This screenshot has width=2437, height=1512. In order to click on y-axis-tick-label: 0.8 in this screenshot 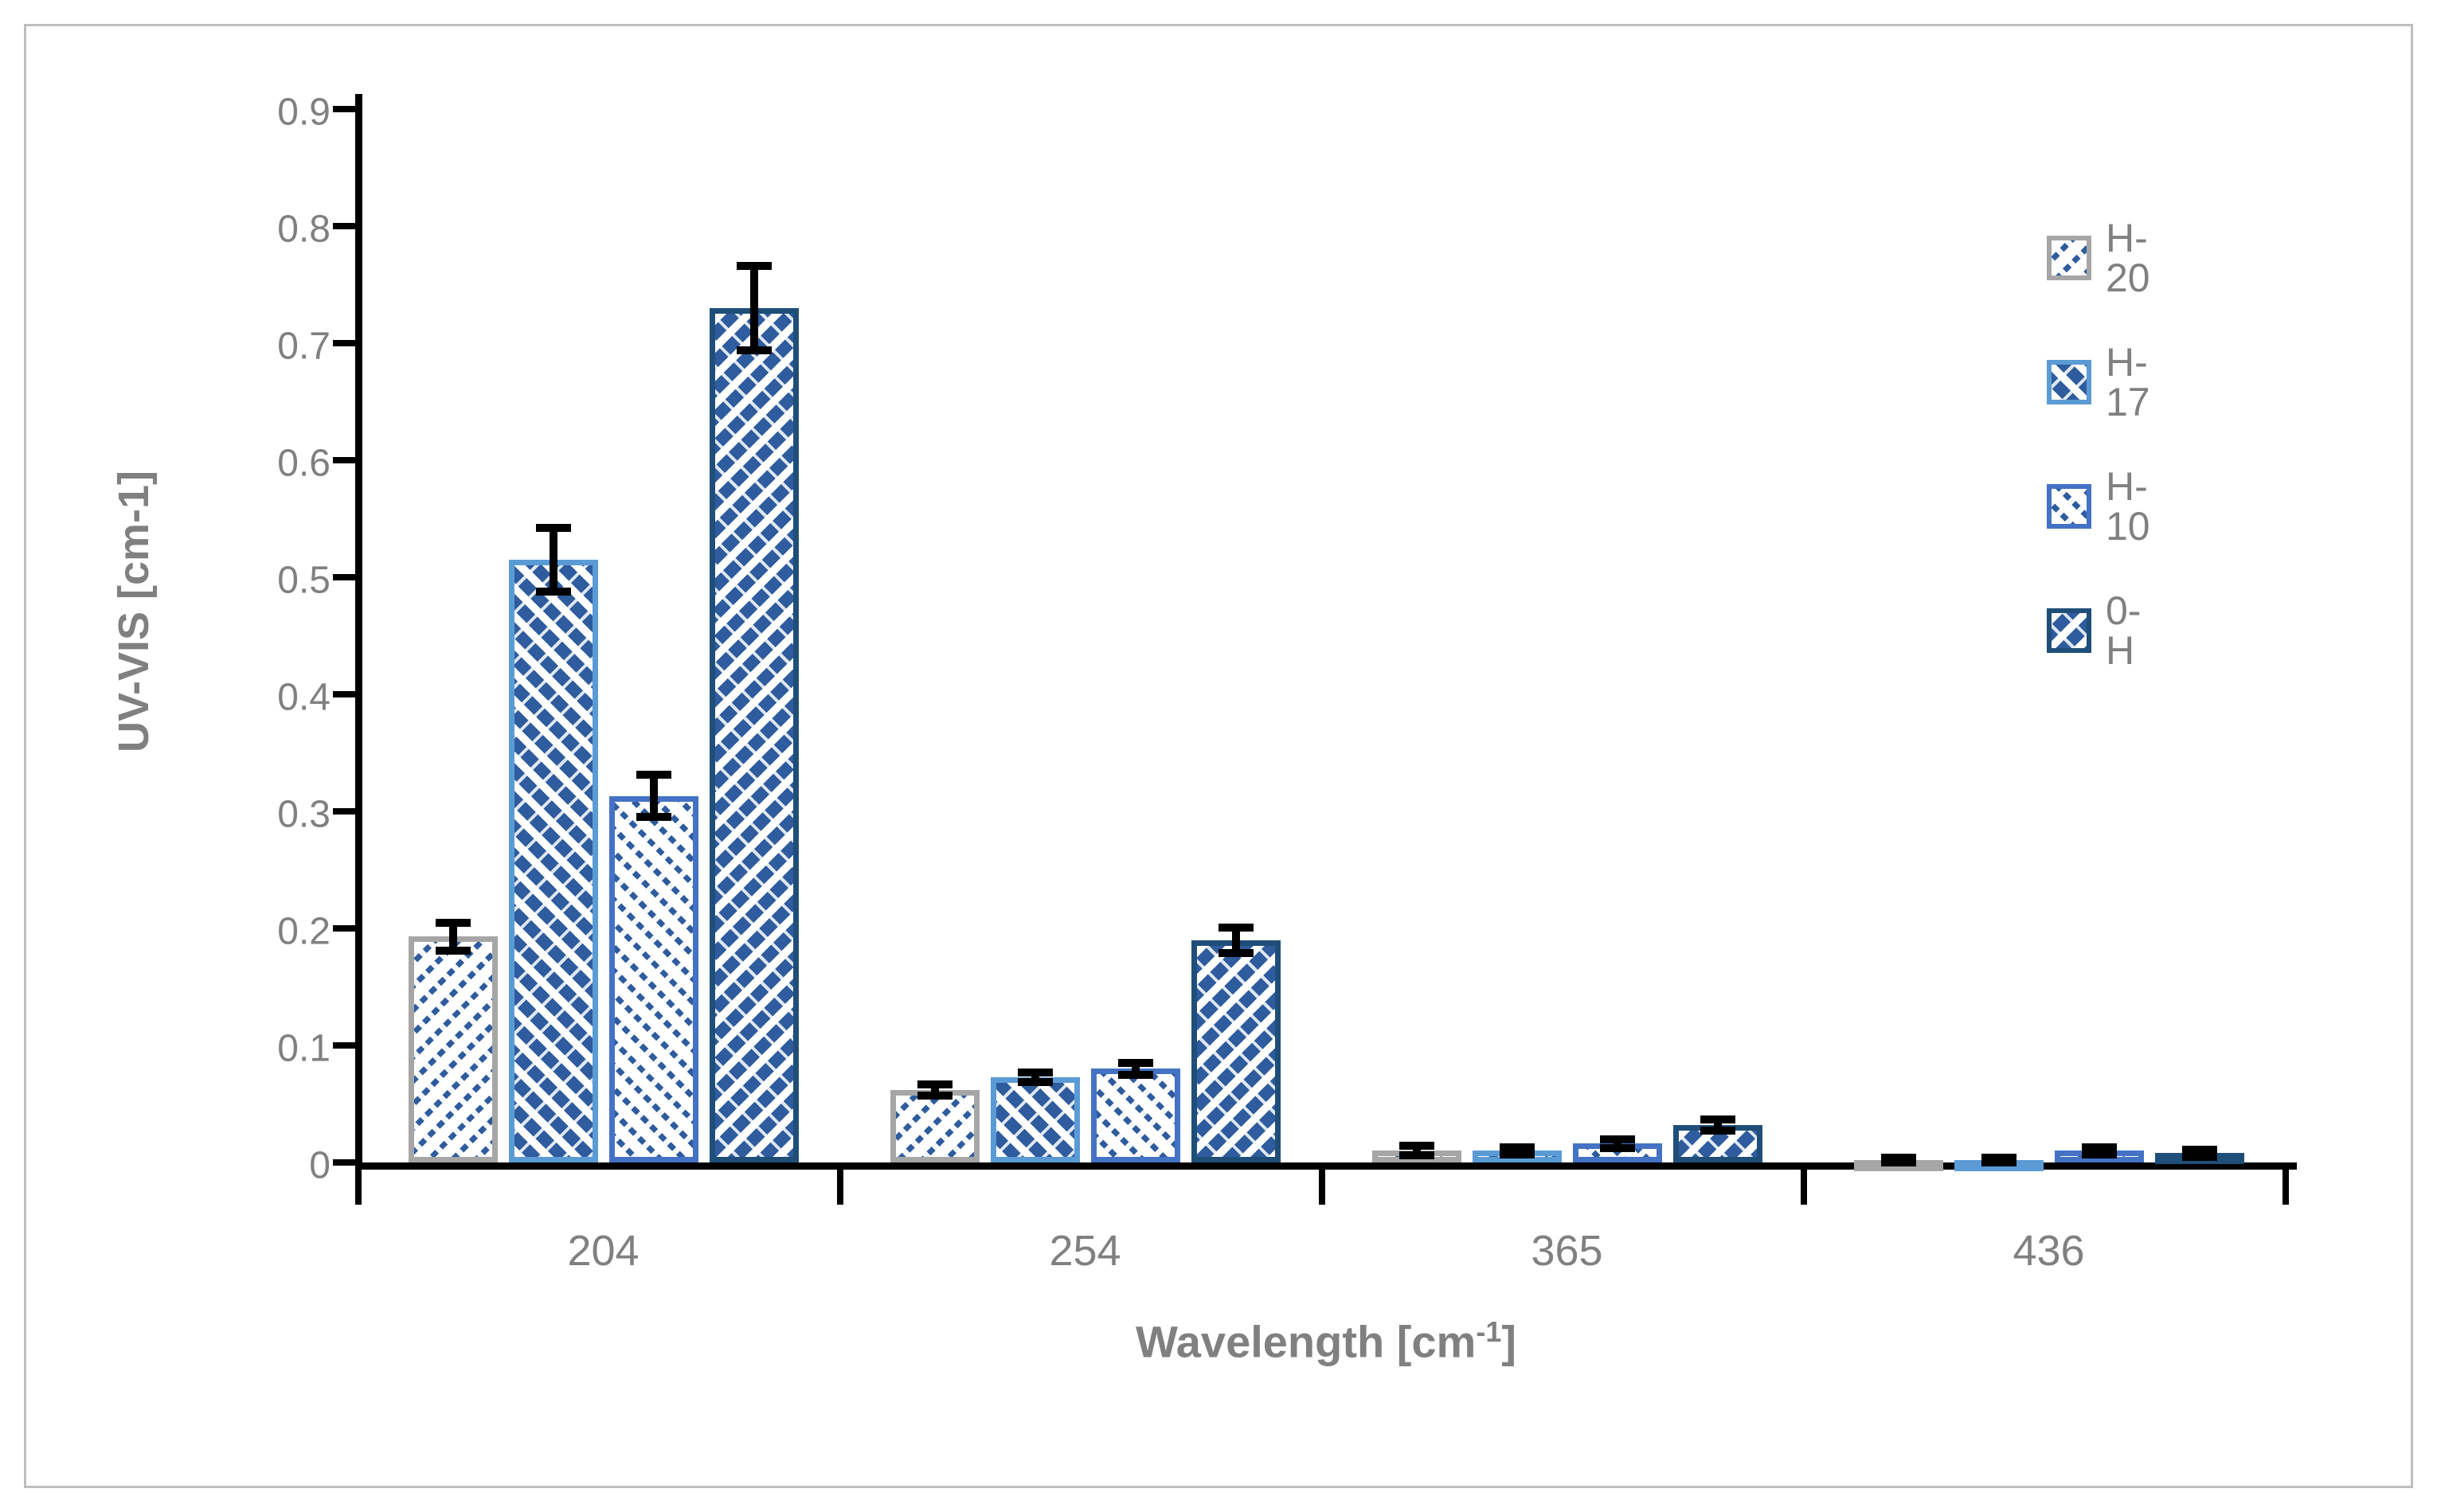, I will do `click(304, 230)`.